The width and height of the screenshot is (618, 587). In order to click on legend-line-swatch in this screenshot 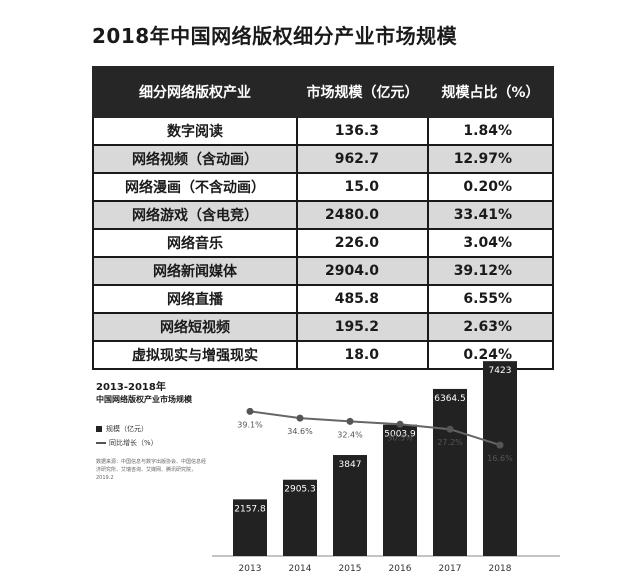, I will do `click(101, 443)`.